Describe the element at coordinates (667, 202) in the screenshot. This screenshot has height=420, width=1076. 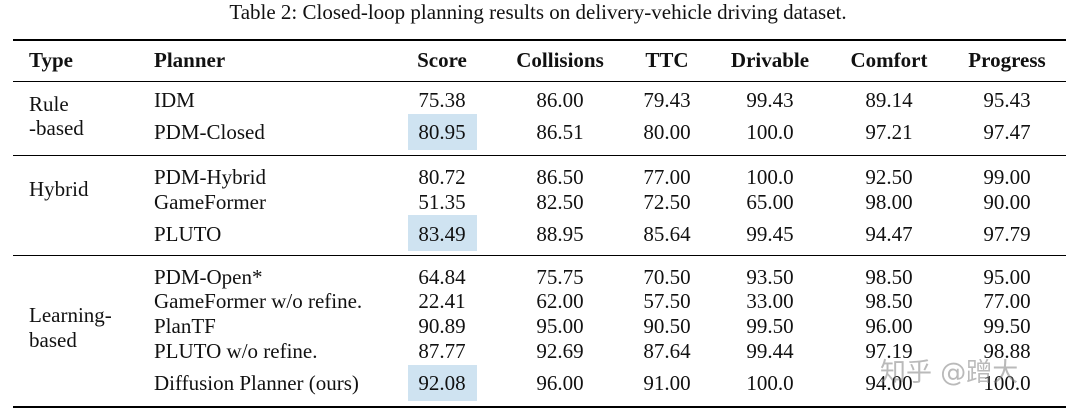
I see `cell-ttc: 72.50` at that location.